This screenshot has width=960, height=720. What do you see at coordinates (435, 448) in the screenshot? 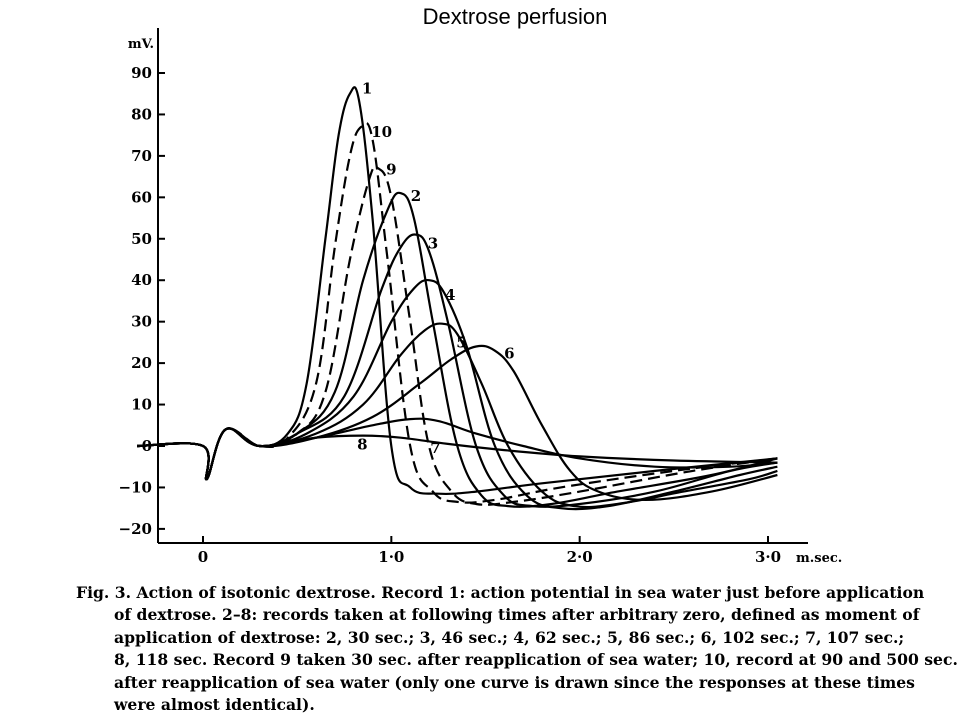
I see `curve-label-7: 7` at bounding box center [435, 448].